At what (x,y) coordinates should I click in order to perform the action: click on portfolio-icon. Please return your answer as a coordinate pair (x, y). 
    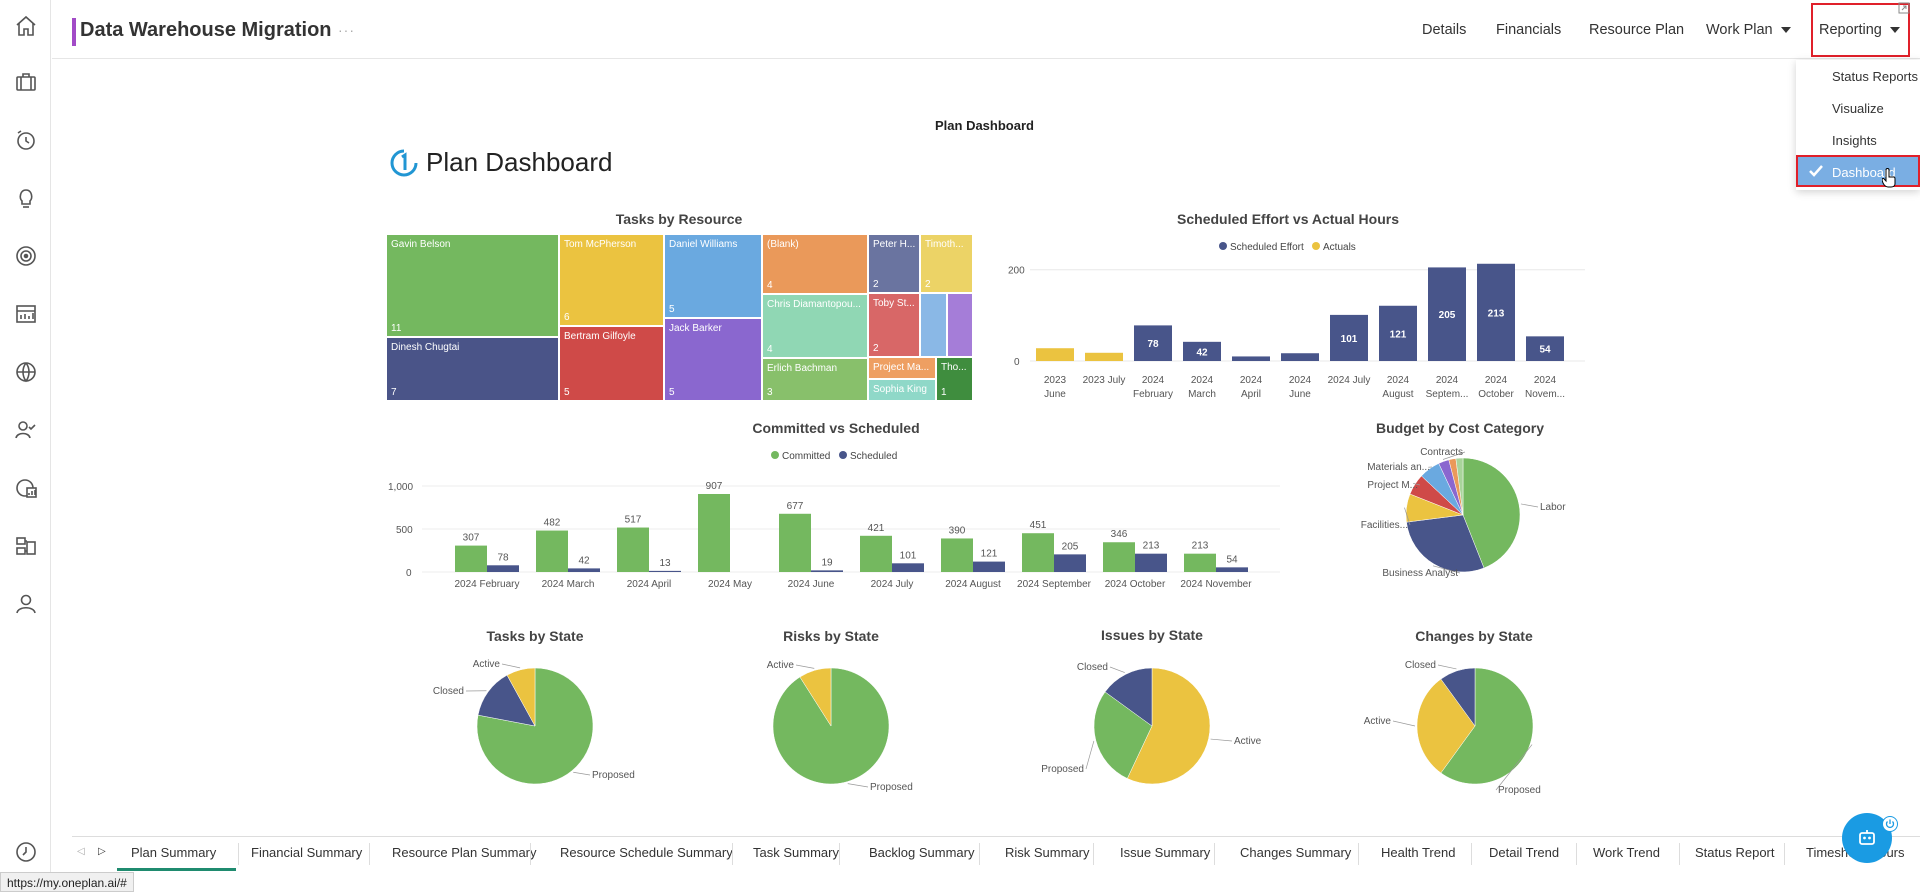
    Looking at the image, I should click on (25, 545).